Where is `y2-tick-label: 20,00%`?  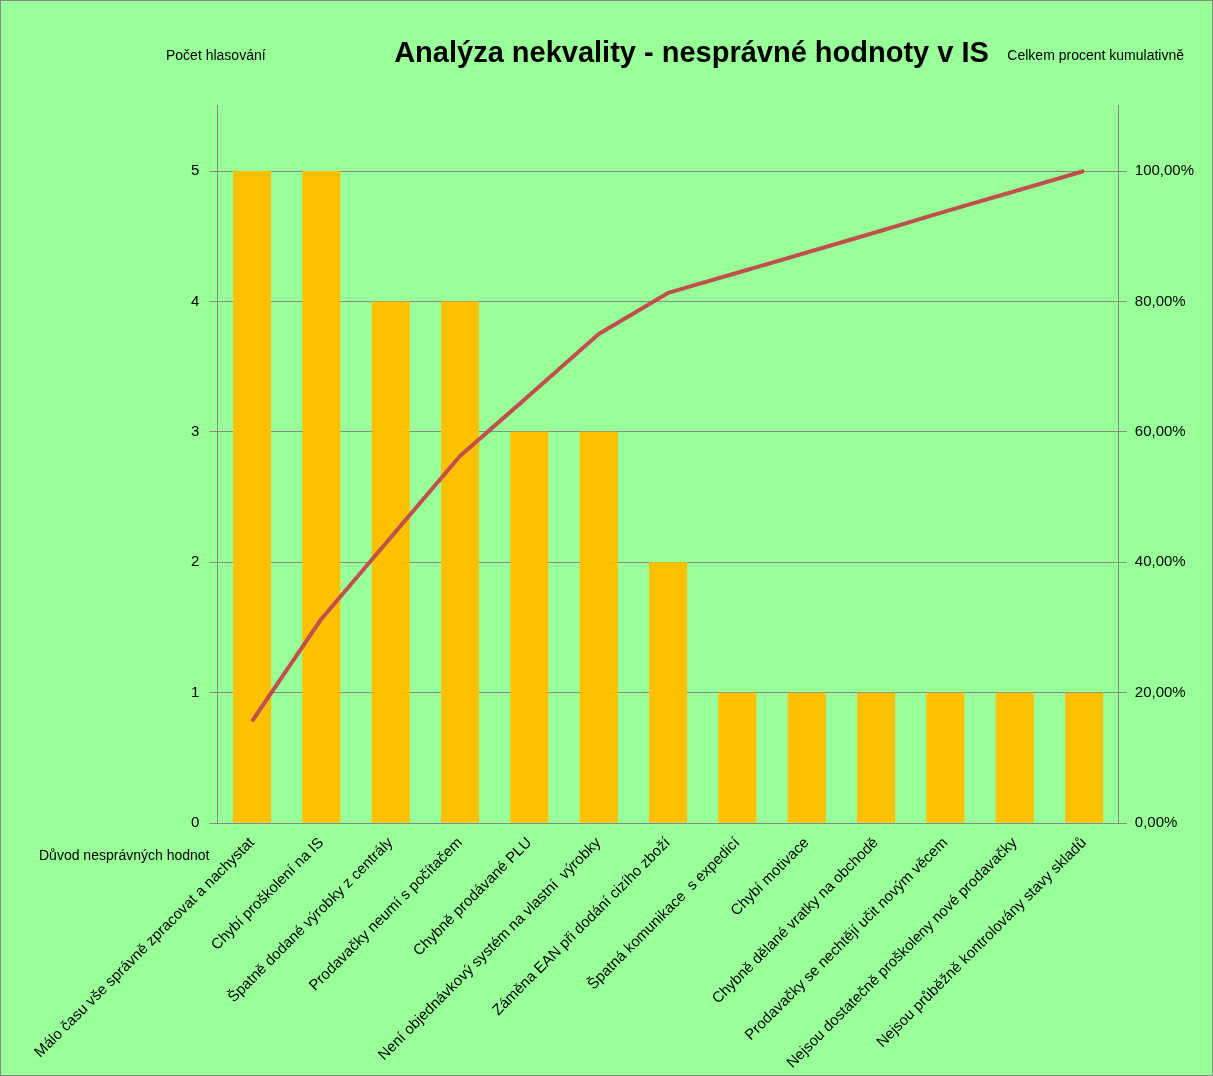 y2-tick-label: 20,00% is located at coordinates (1160, 691).